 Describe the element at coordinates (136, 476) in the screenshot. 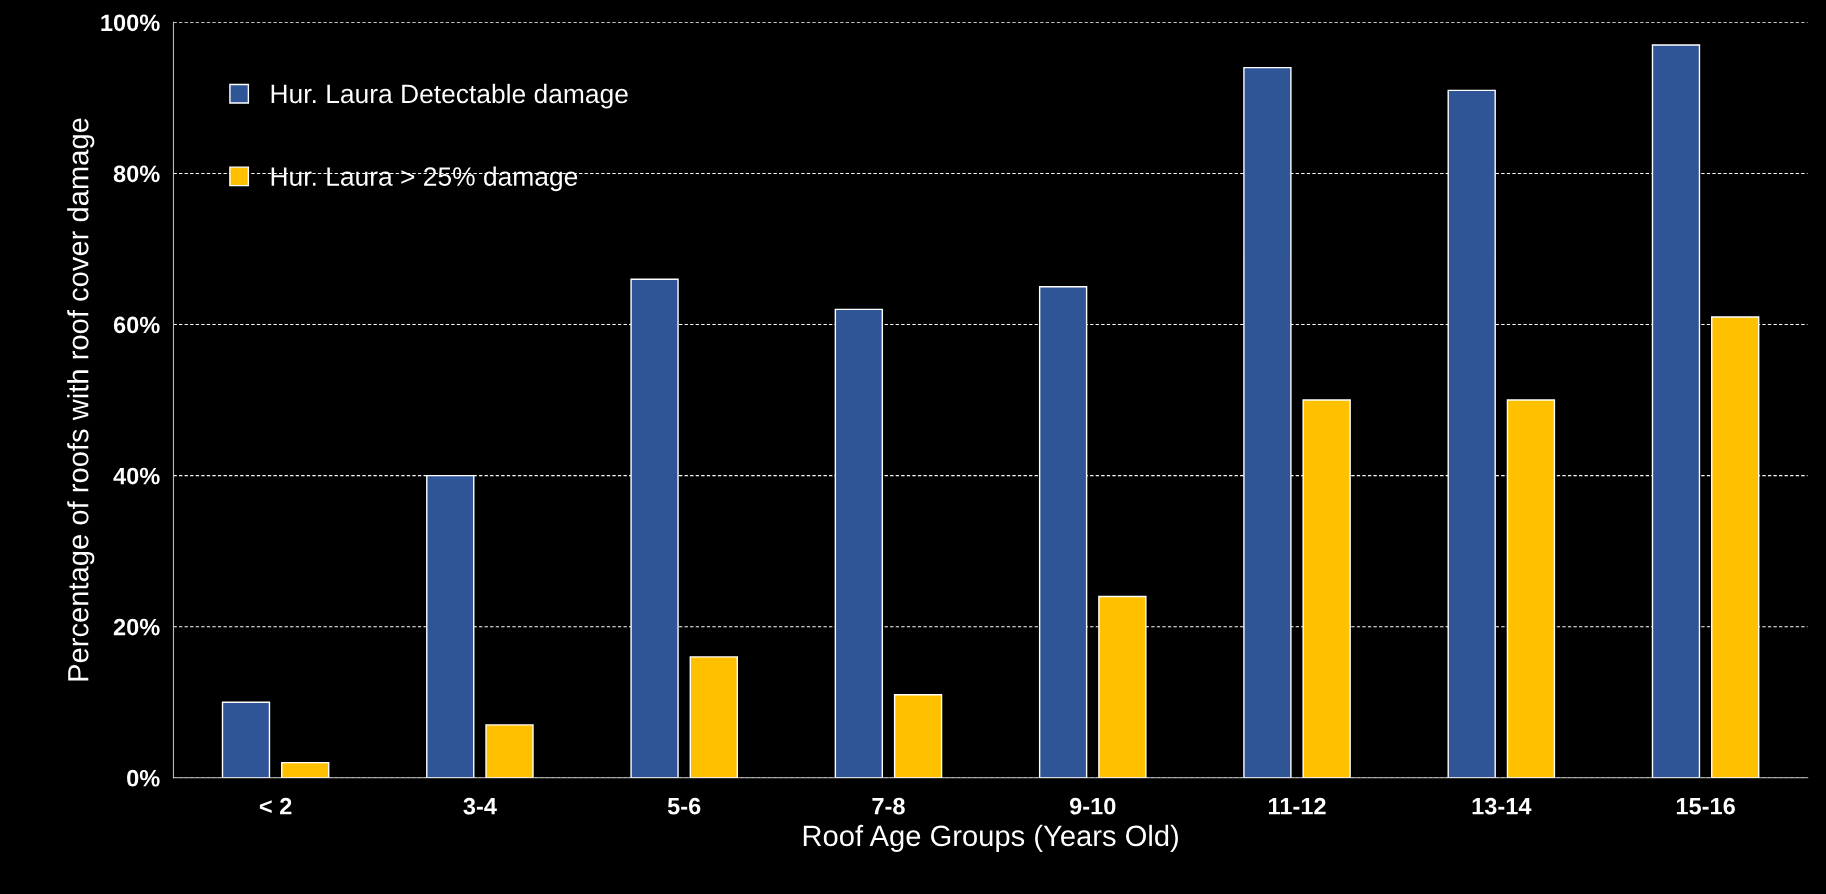

I see `y-tick-label: 40%` at that location.